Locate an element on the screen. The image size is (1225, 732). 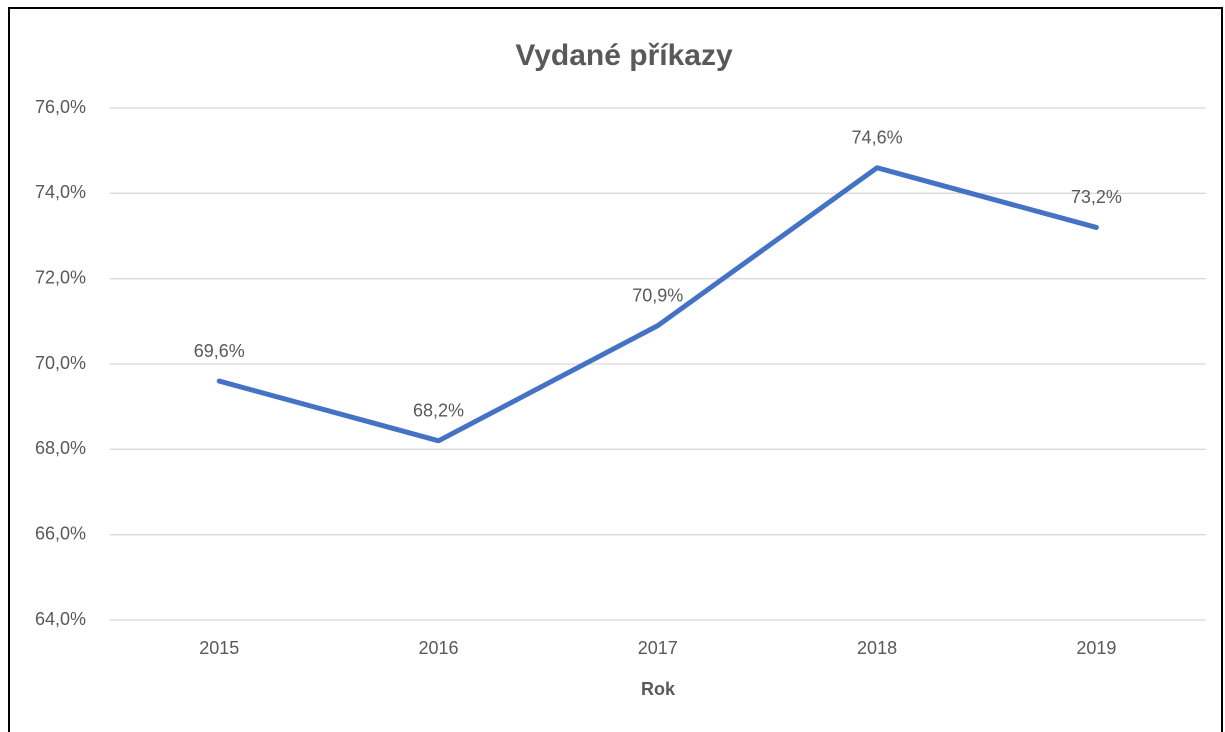
x-tick-label: 2016 is located at coordinates (438, 648).